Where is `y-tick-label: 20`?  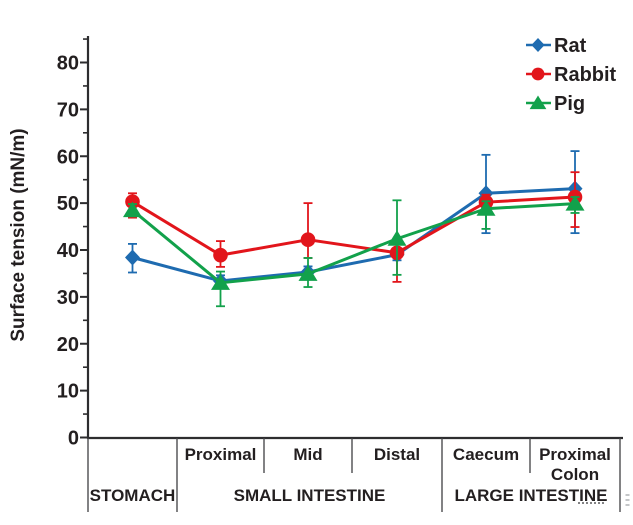
y-tick-label: 20 is located at coordinates (68, 345).